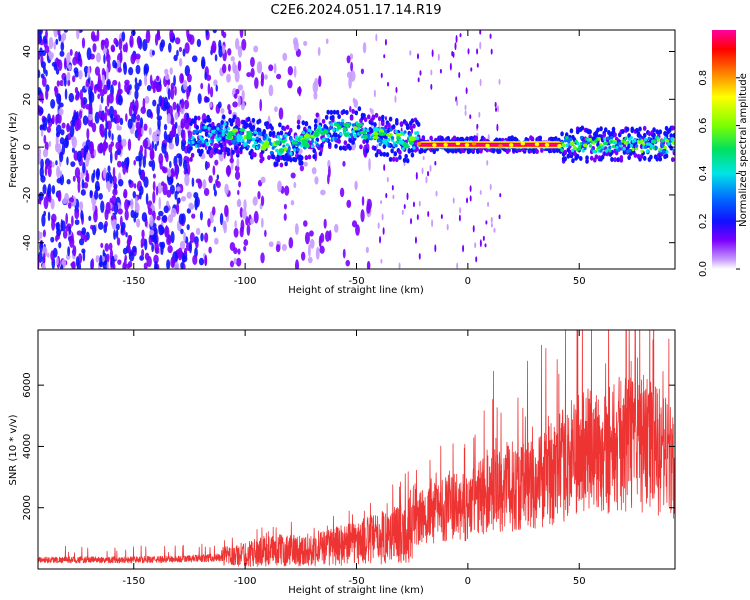  What do you see at coordinates (719, 173) in the screenshot?
I see `colorbar-ticks: 0.0 0.2 0.4 0.6 0.8` at bounding box center [719, 173].